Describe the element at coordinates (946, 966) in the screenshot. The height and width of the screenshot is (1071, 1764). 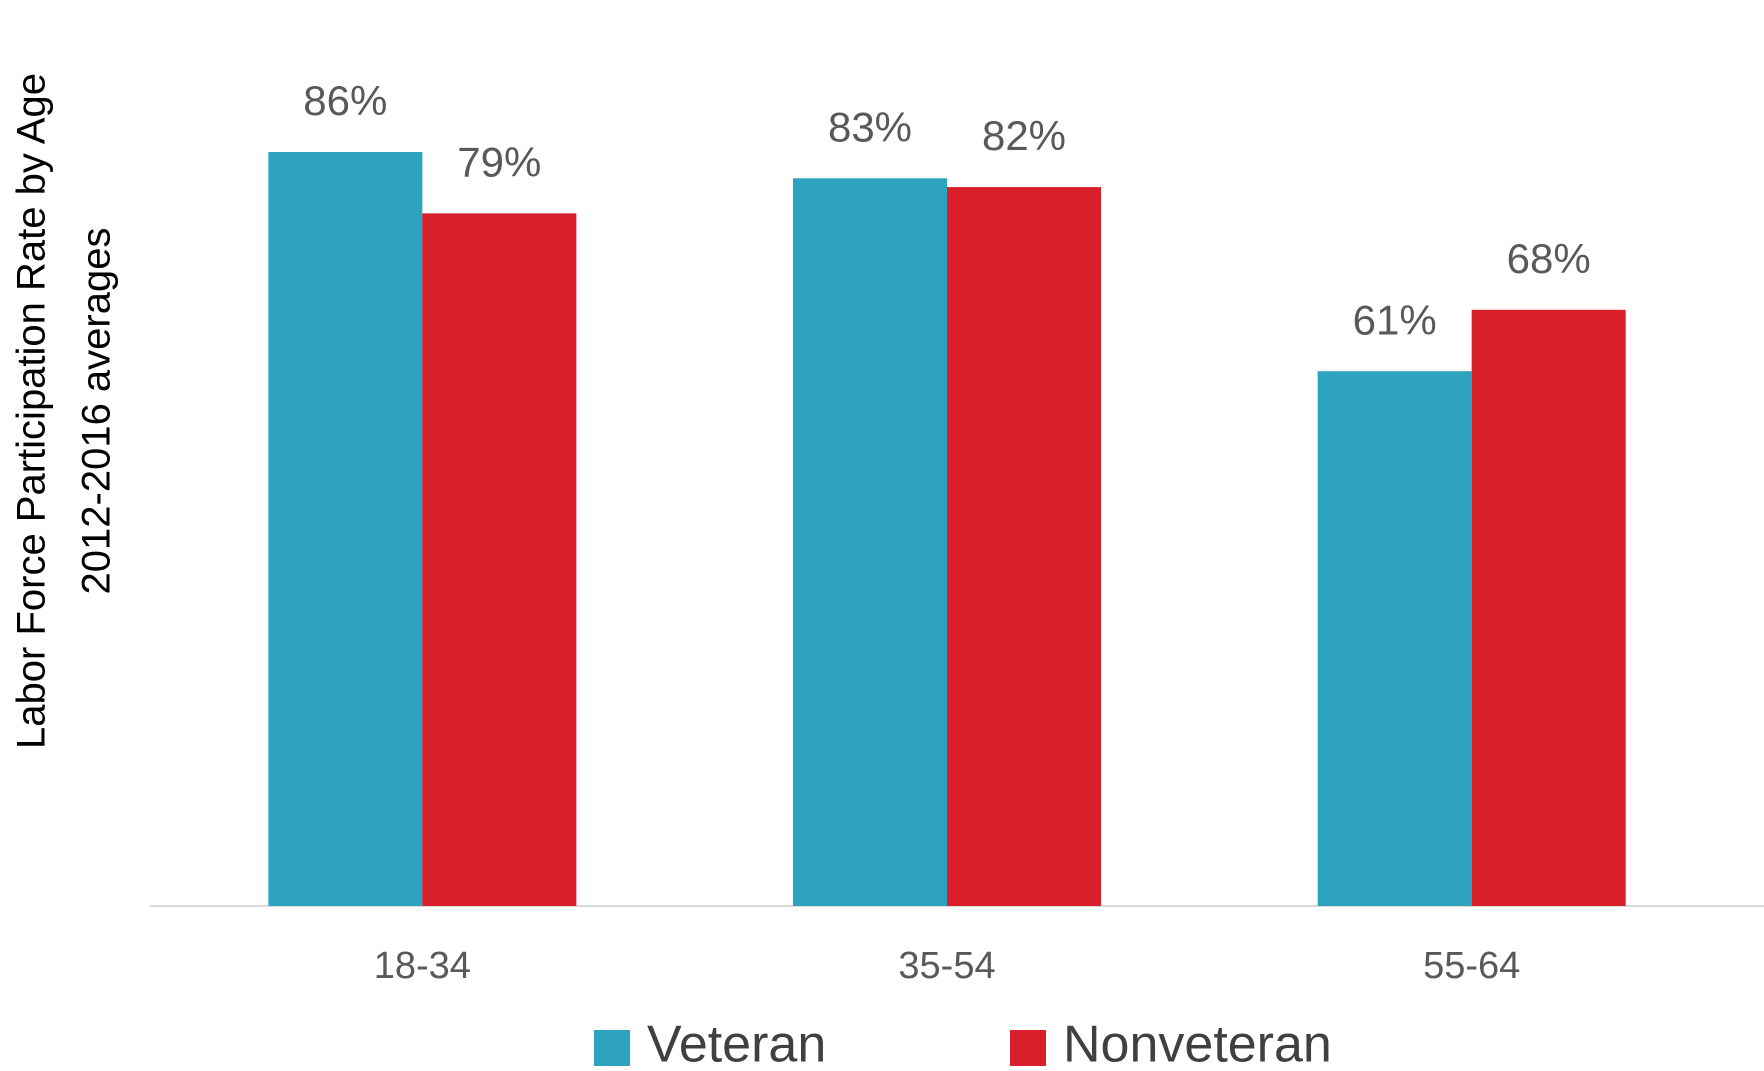
I see `x-tick-label: 35-54` at that location.